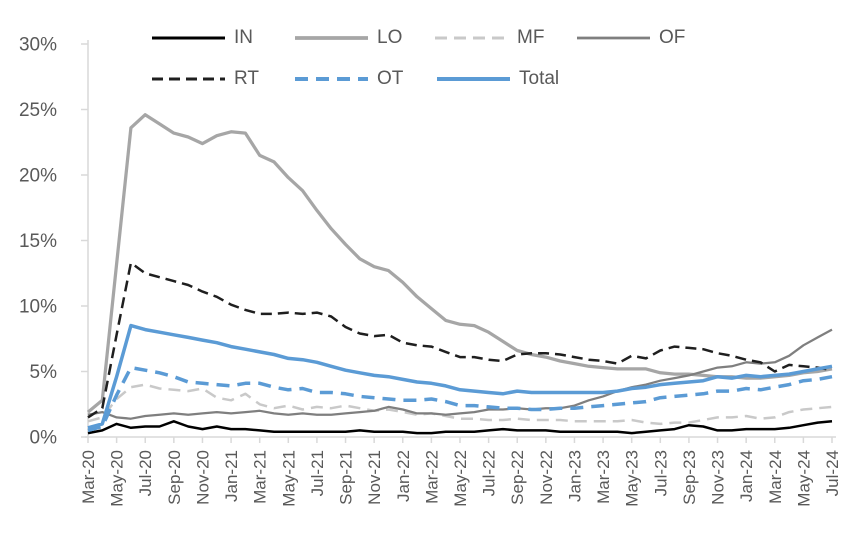 This screenshot has height=534, width=852. I want to click on legend-label: LO, so click(390, 37).